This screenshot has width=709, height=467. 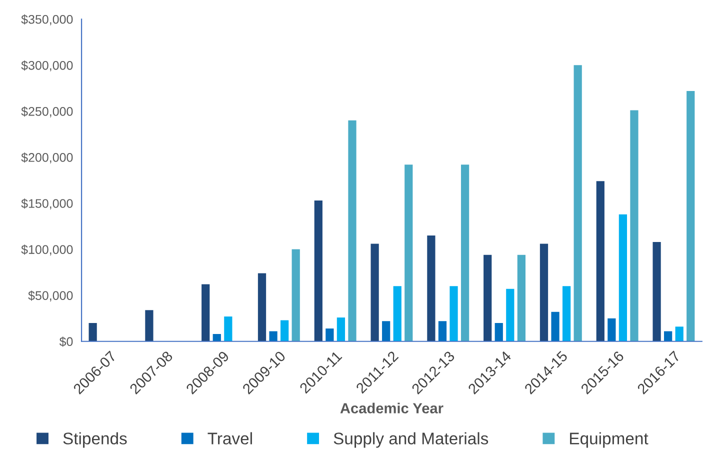 I want to click on y-tick-label: $100,000, so click(x=47, y=250).